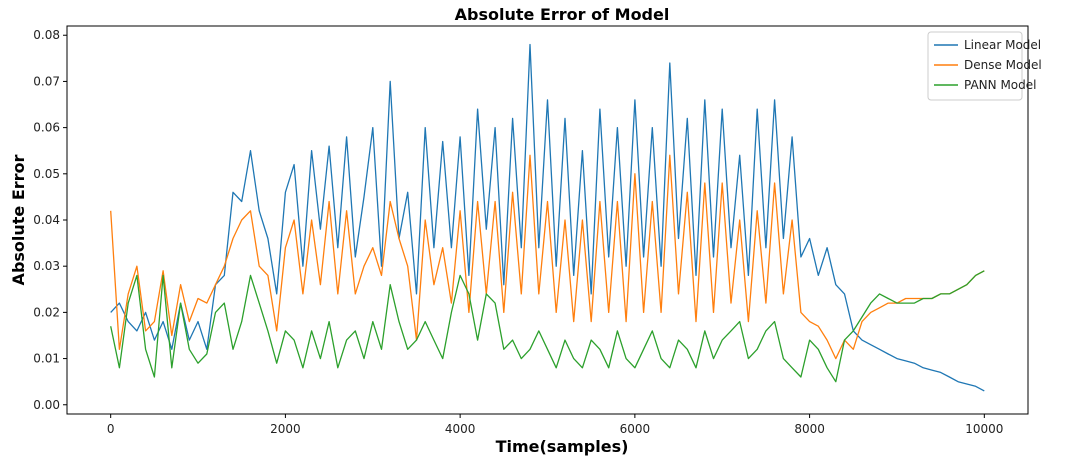 This screenshot has width=1083, height=460. I want to click on y-tick-label: 0.05, so click(46, 174).